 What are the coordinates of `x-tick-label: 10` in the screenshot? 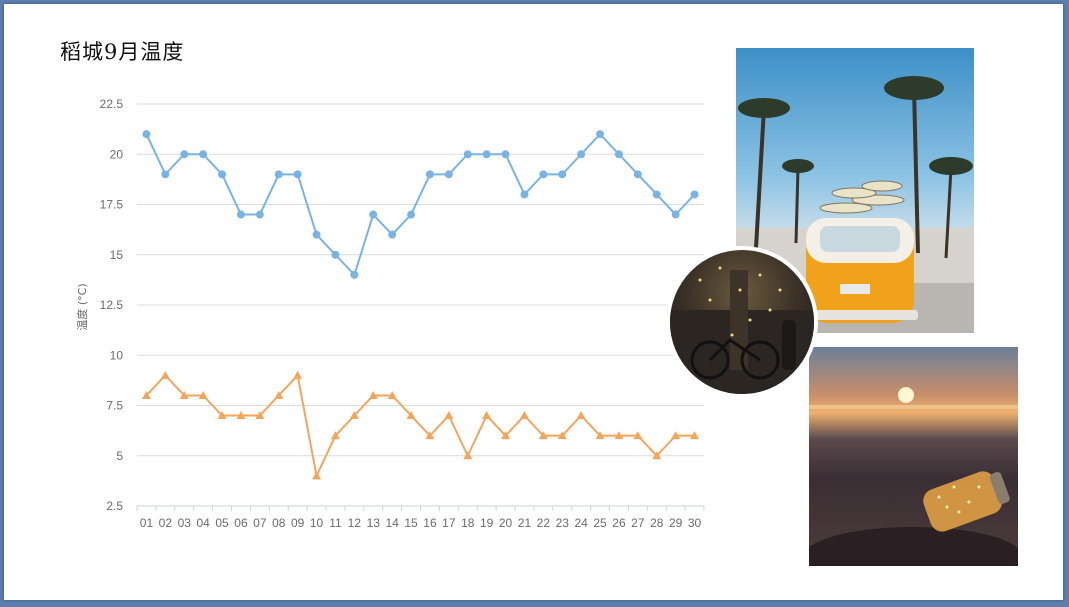 It's located at (317, 523).